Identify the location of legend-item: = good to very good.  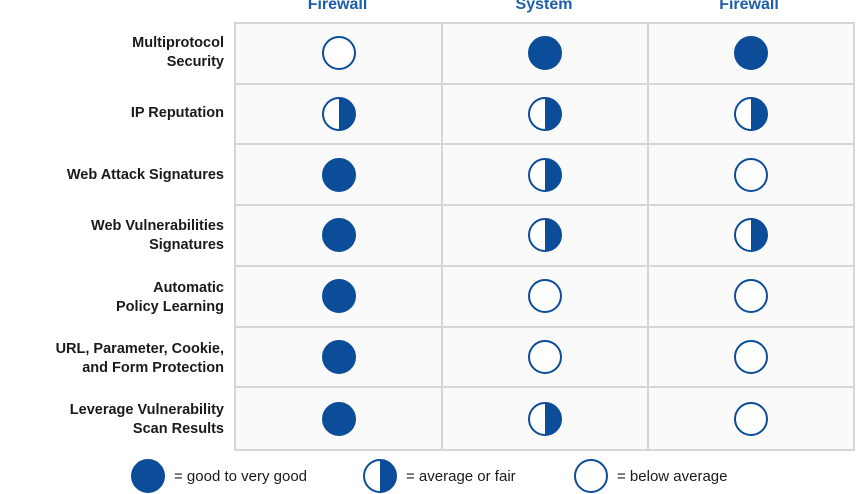
(219, 476).